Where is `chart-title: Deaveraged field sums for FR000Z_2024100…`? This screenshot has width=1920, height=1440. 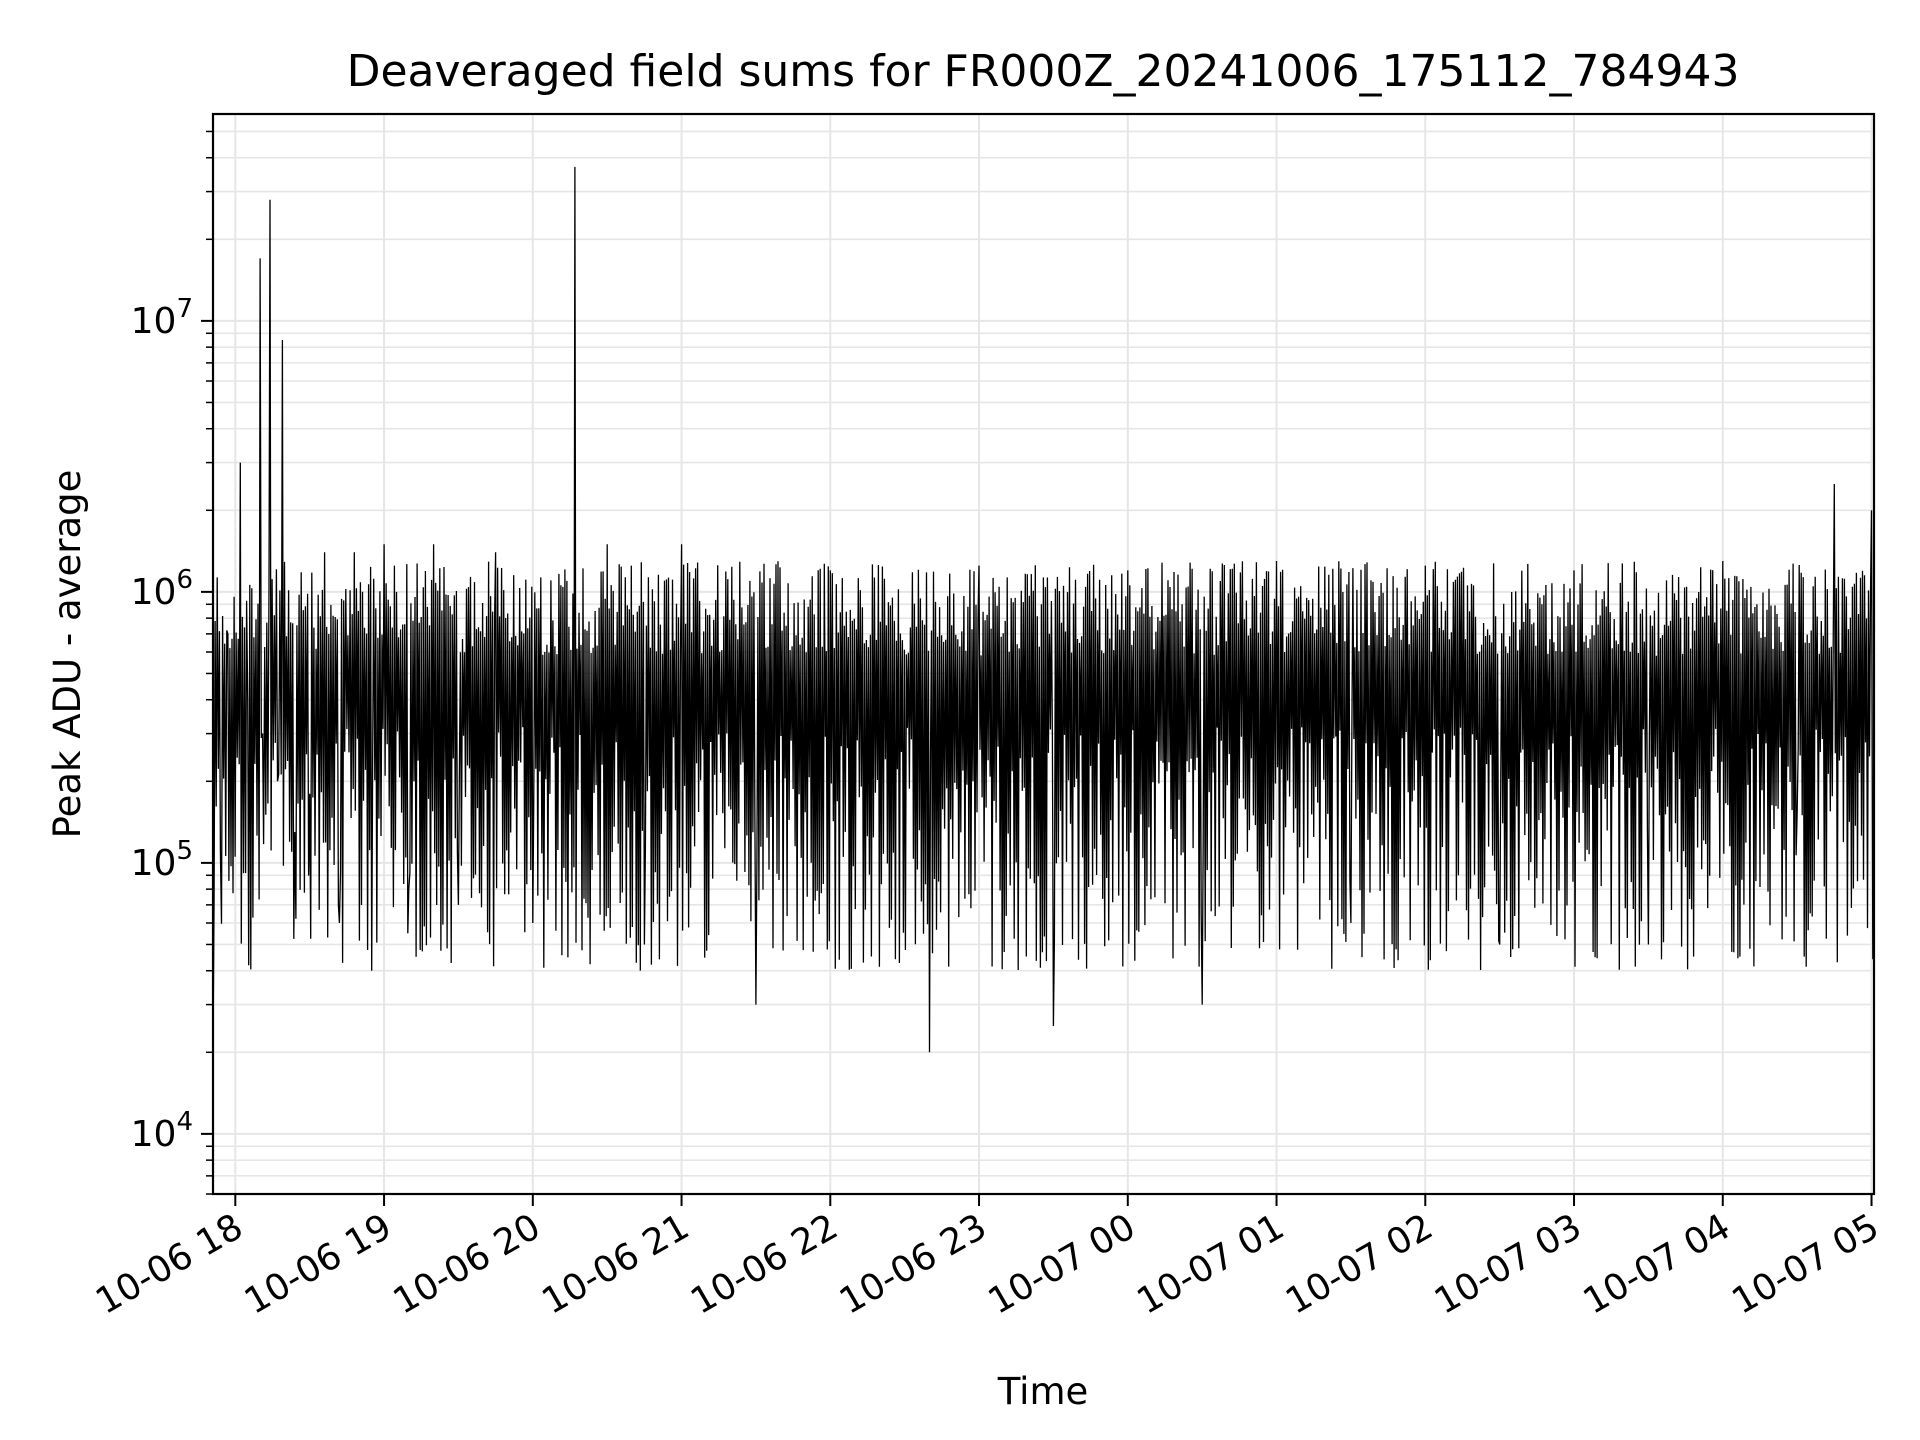
chart-title: Deaveraged field sums for FR000Z_2024100… is located at coordinates (1043, 71).